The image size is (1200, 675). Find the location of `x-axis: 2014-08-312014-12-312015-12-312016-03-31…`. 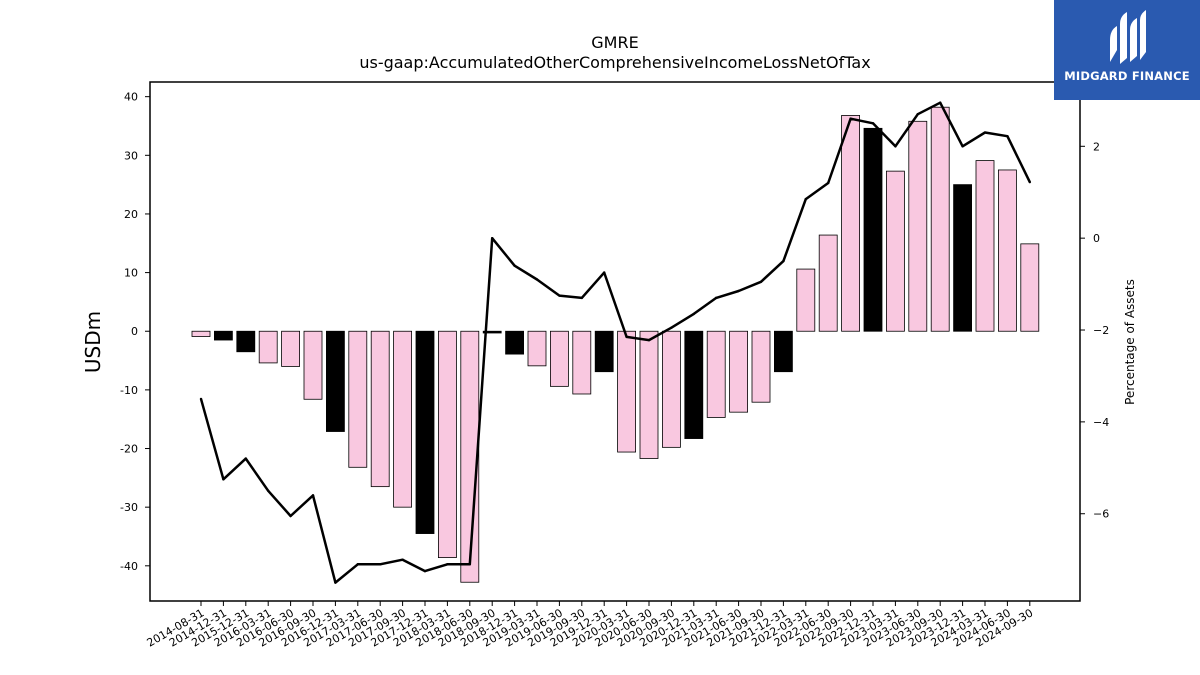

x-axis: 2014-08-312014-12-312015-12-312016-03-31… is located at coordinates (590, 625).